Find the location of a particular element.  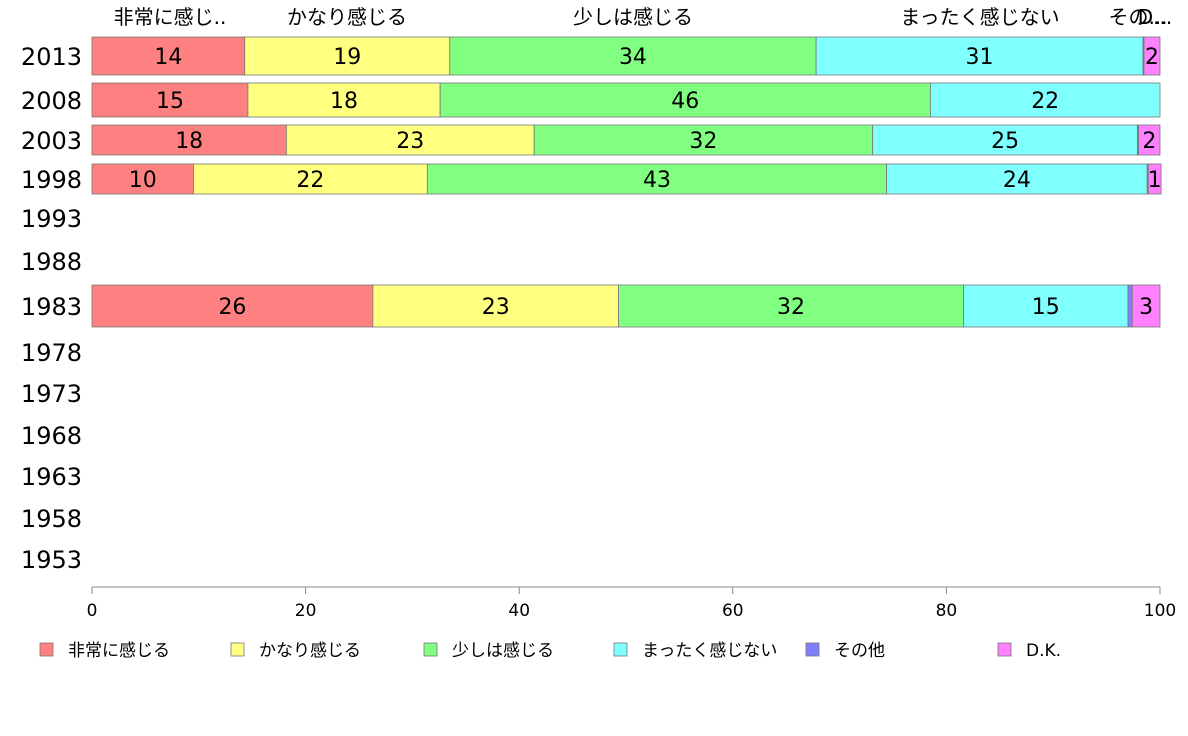

year-label: 2003 is located at coordinates (51, 141).